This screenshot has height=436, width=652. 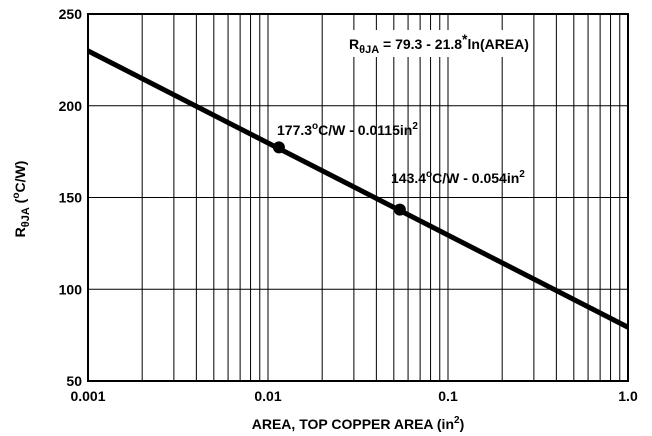 I want to click on point-label-2-degree: o, so click(x=429, y=174).